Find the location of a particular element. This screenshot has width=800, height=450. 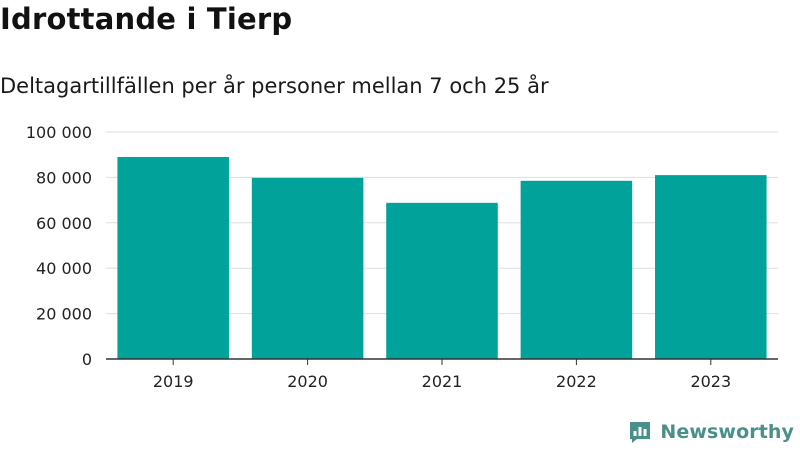

y-tick-label: 0 is located at coordinates (87, 359).